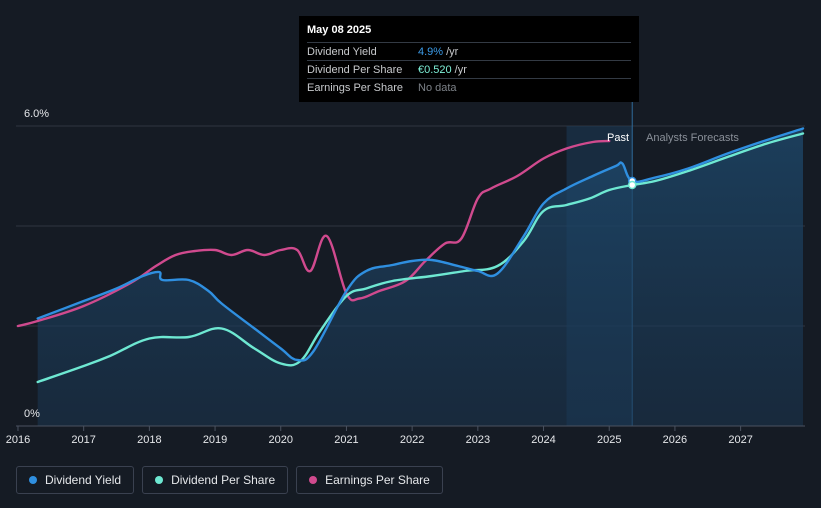  Describe the element at coordinates (609, 440) in the screenshot. I see `x-tick-label: 2025` at that location.